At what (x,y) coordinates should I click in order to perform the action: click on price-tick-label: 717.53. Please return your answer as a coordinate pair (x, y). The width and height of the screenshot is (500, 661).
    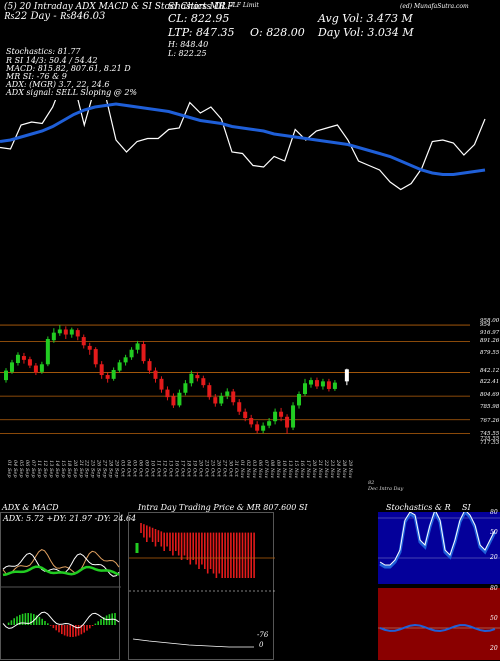
    Looking at the image, I should click on (490, 443).